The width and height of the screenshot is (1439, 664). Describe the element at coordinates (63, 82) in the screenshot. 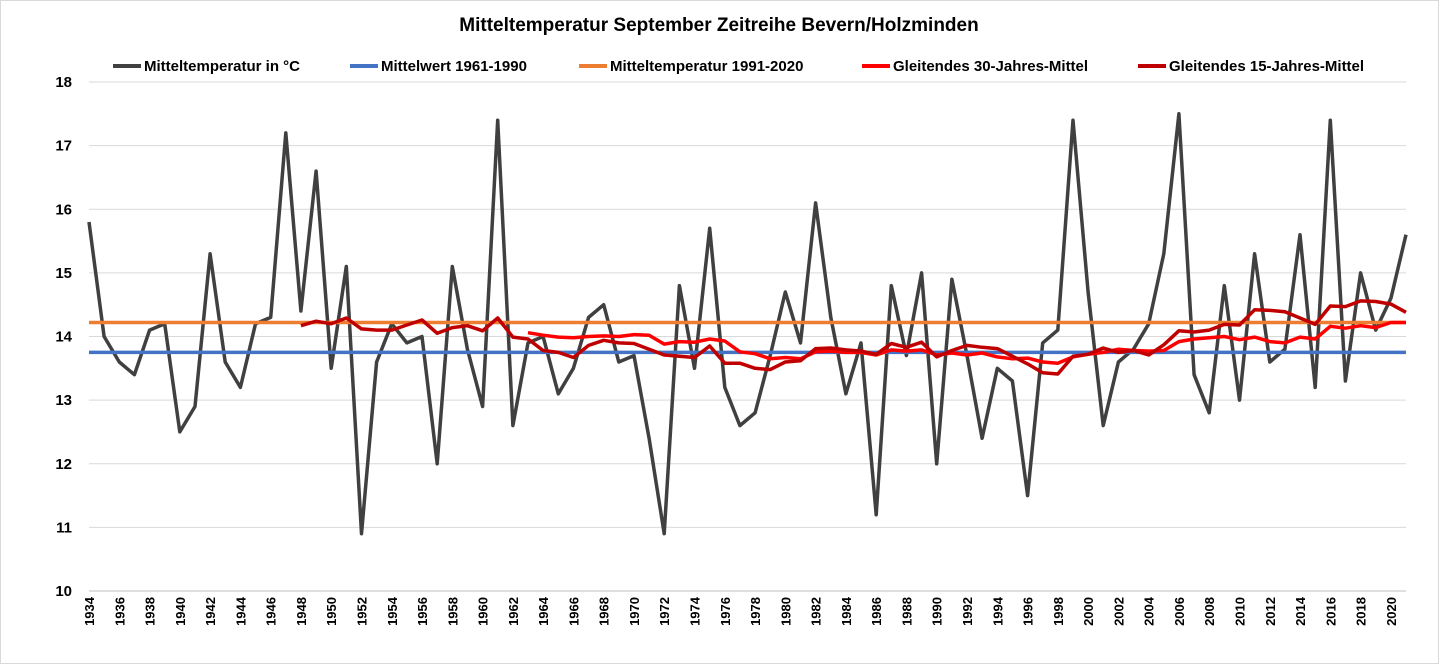

I see `y-tick-label: 18` at that location.